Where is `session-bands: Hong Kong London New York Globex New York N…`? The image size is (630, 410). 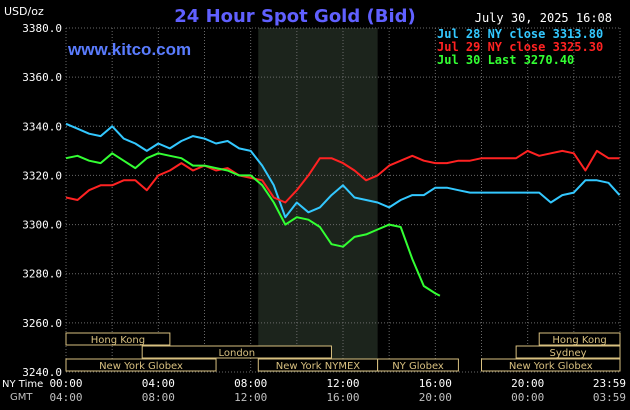
session-bands: Hong Kong London New York Globex New York N… is located at coordinates (343, 352).